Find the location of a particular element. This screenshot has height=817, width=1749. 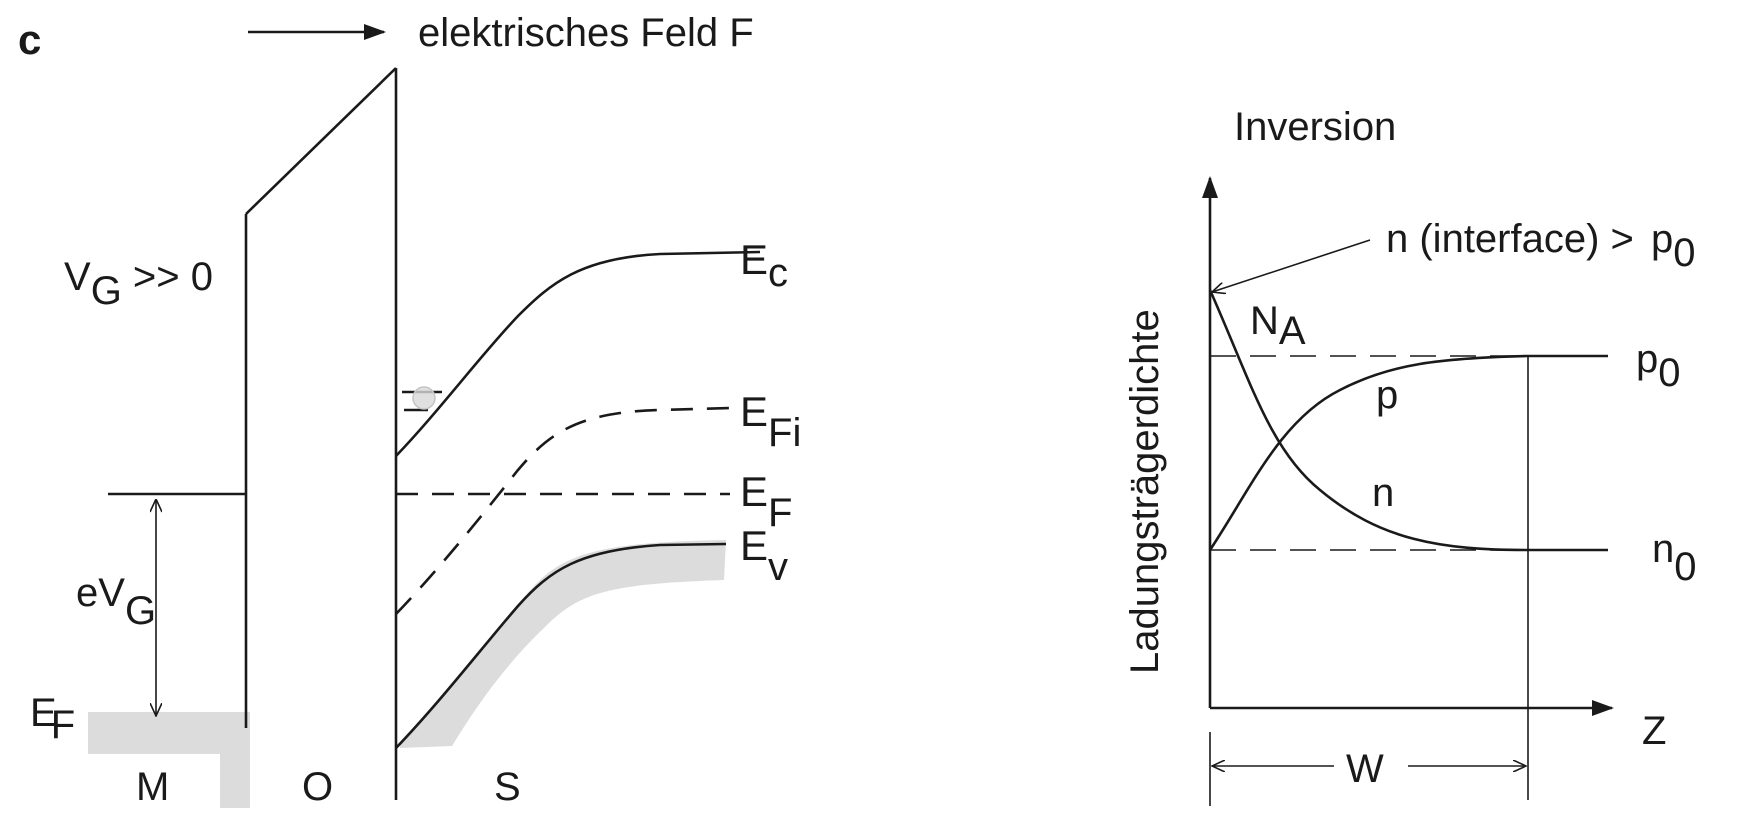

ec-label: Ec is located at coordinates (764, 265).